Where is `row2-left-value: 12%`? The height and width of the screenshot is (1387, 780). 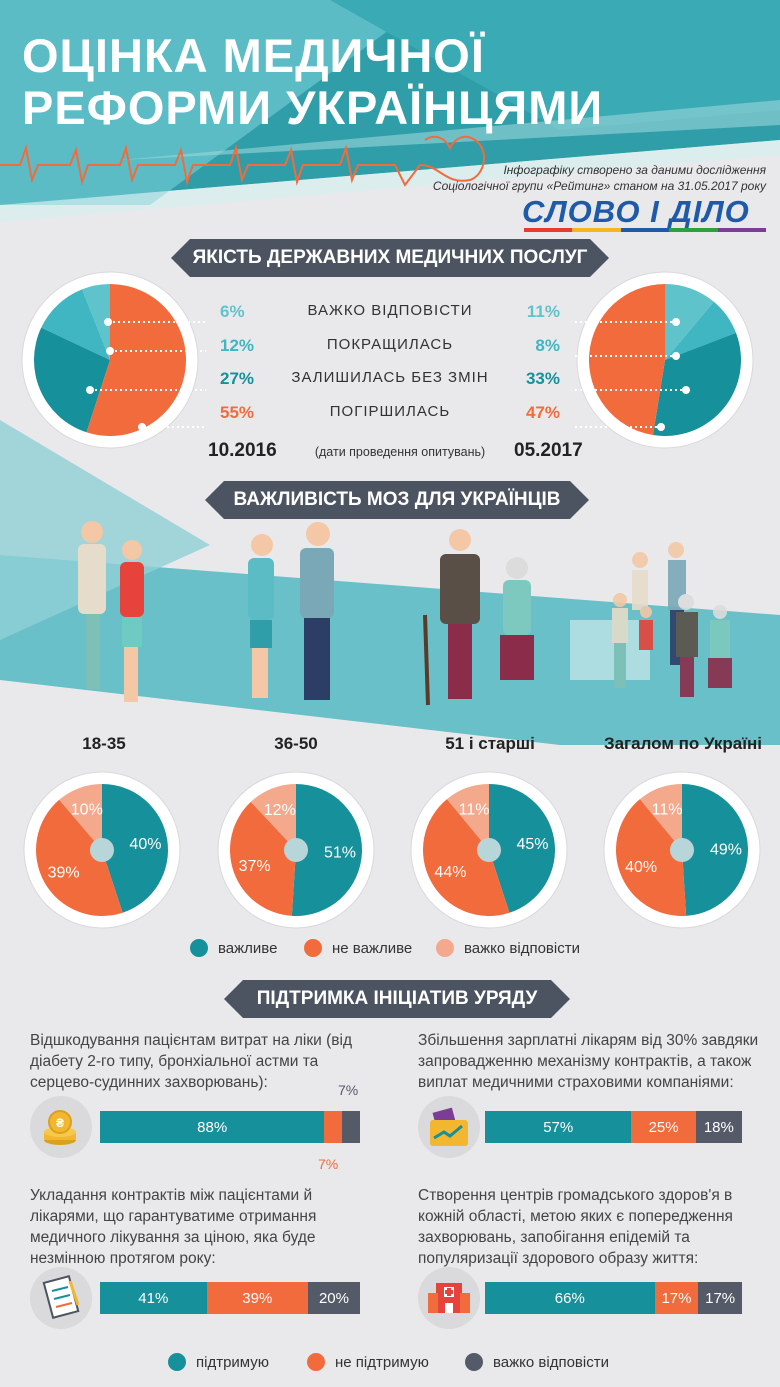
row2-left-value: 12% is located at coordinates (237, 345).